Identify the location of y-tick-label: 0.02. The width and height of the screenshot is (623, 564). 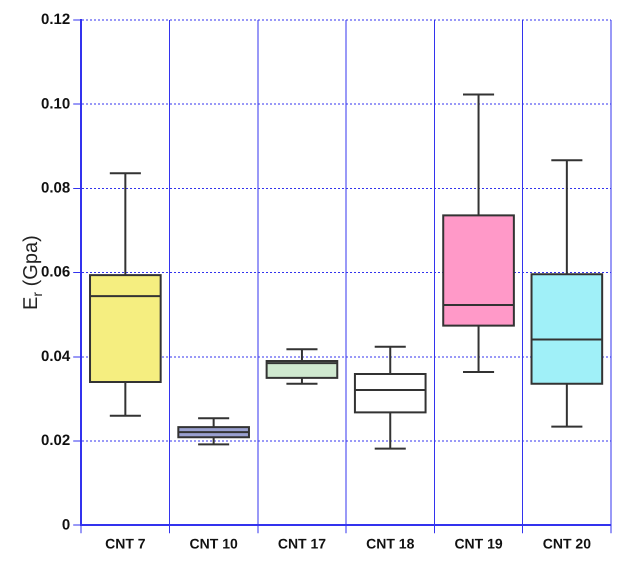
(55, 441).